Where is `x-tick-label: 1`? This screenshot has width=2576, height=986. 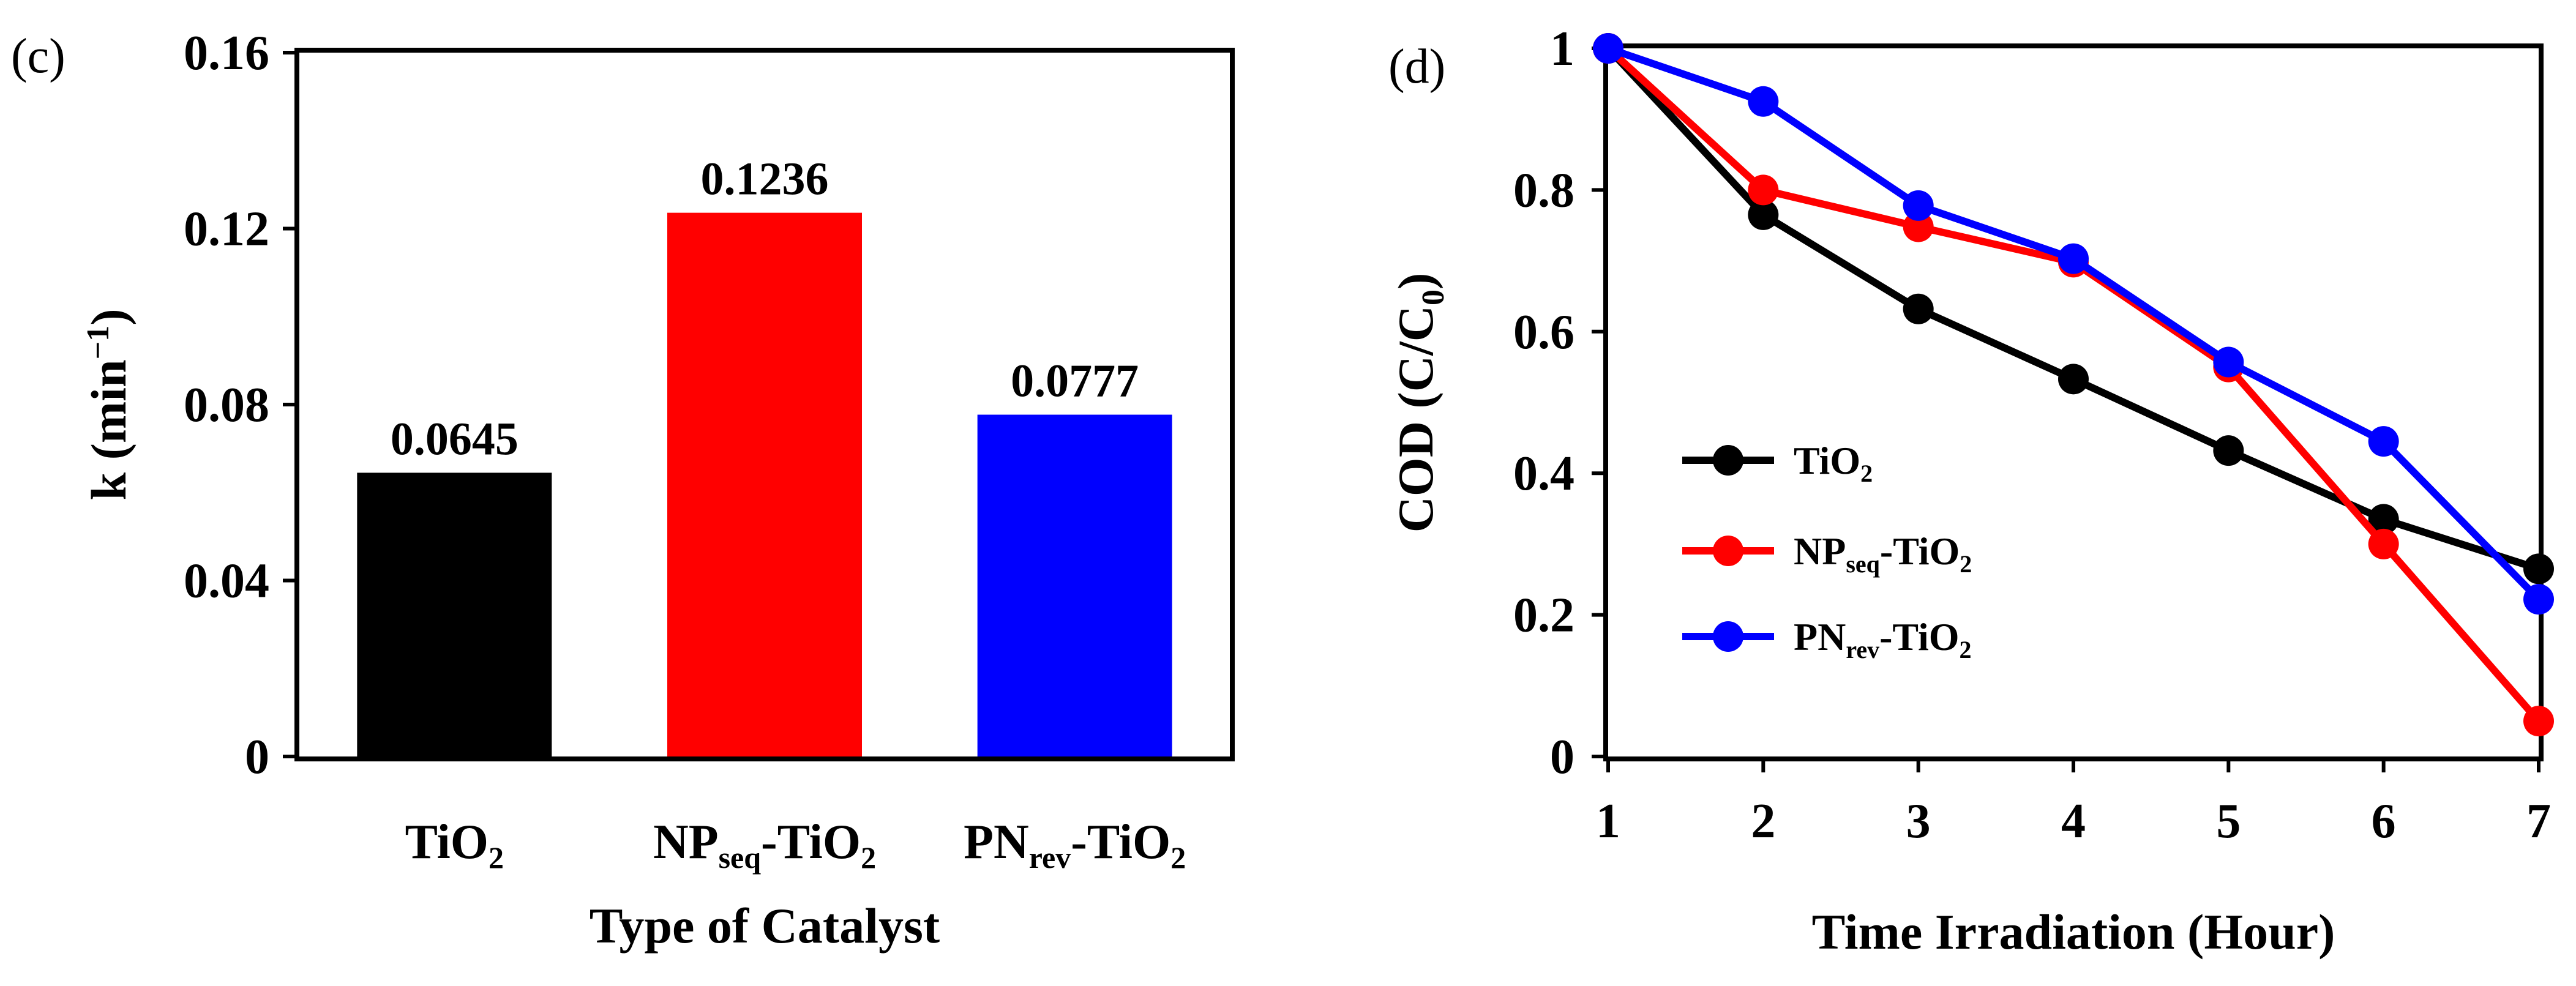 x-tick-label: 1 is located at coordinates (1608, 821).